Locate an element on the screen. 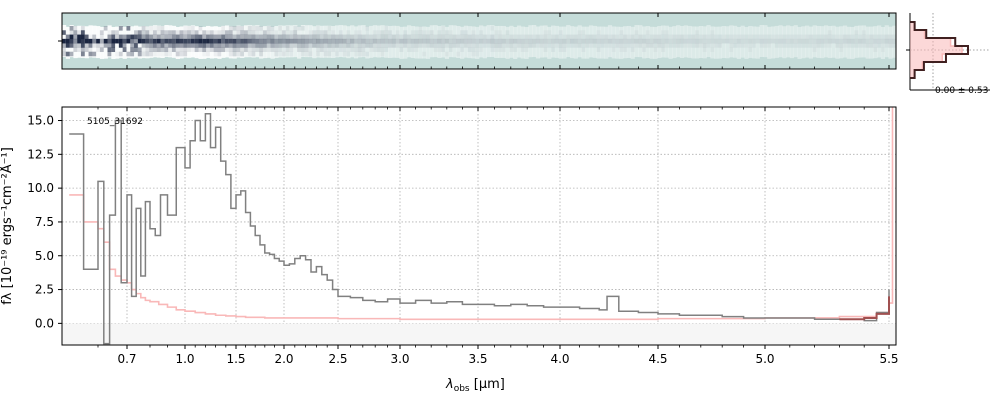 The image size is (1000, 400). spectrum-2d-panel is located at coordinates (477, 41).